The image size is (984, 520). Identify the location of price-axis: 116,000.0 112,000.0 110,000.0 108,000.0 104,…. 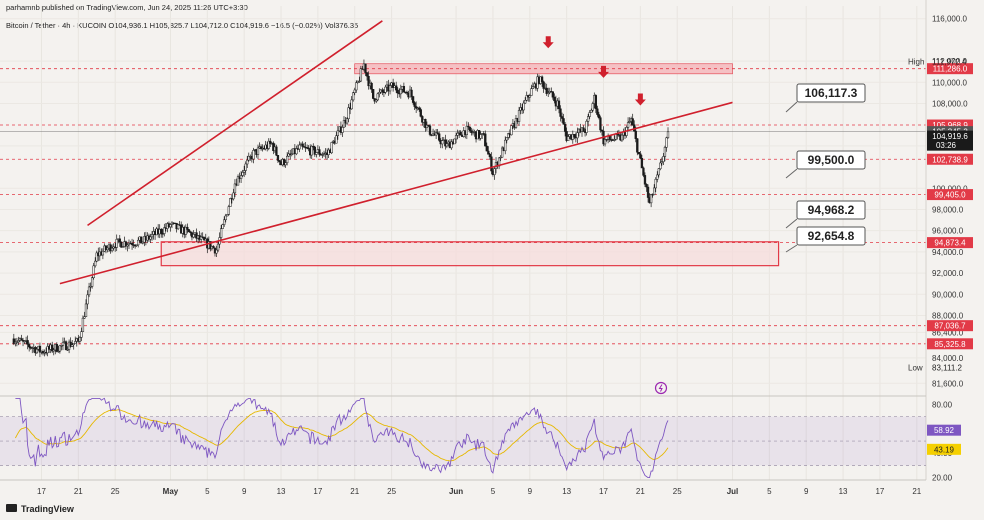
(940, 241).